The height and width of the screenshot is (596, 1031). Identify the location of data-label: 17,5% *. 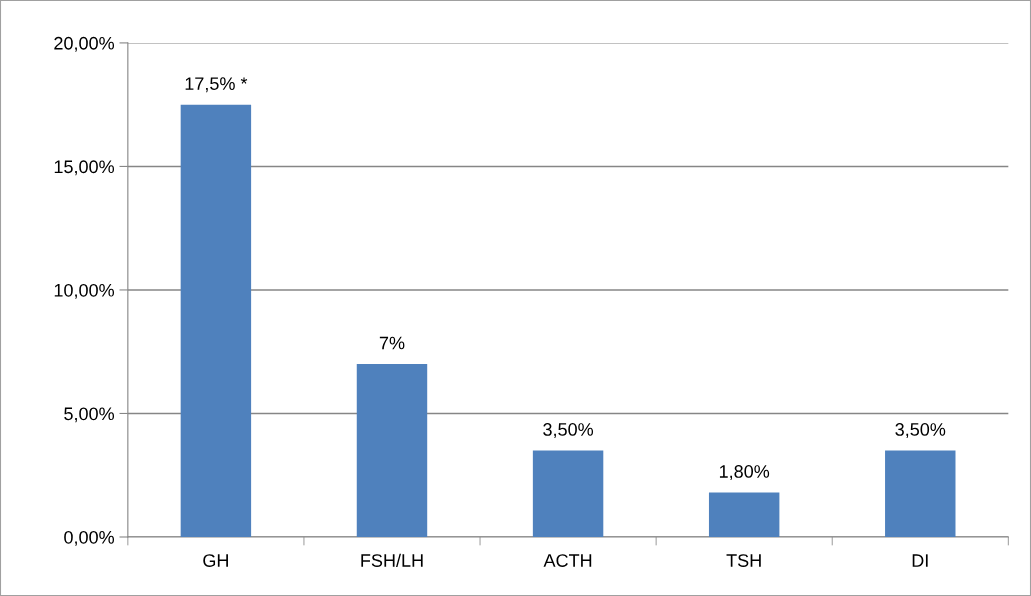
(216, 85).